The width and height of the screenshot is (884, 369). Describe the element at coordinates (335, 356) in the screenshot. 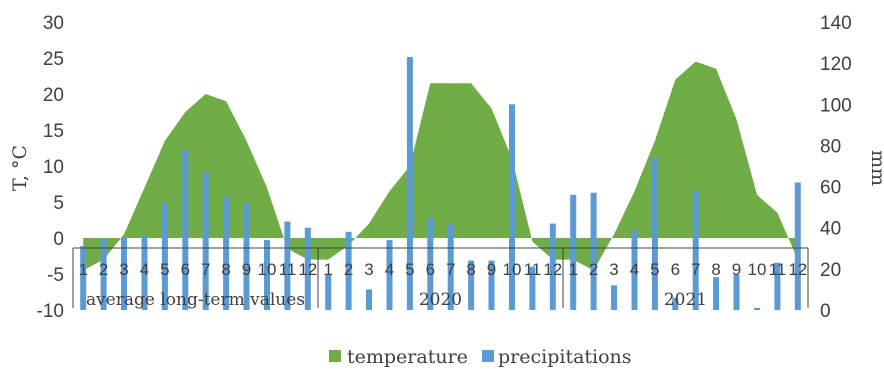

I see `legend-swatch-temperature` at that location.